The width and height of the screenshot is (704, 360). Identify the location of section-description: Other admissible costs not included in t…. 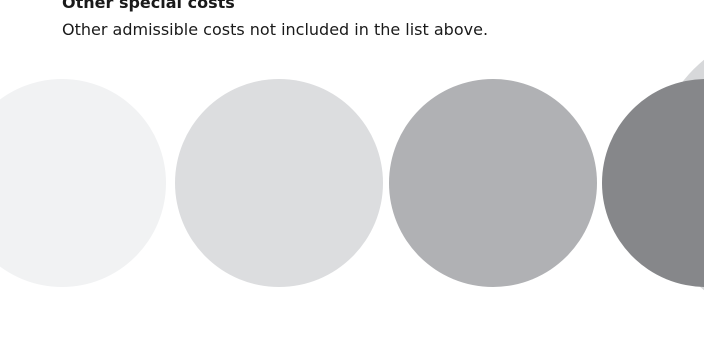
(275, 29).